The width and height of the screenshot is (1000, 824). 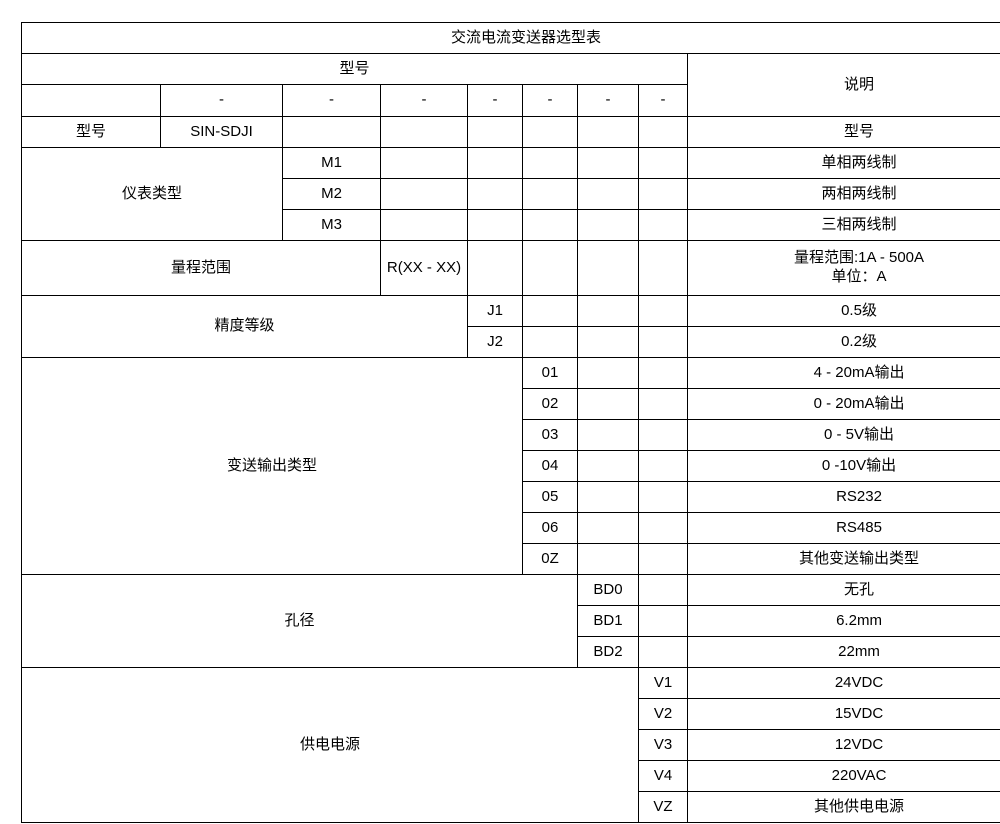 I want to click on code-v4: V4, so click(x=663, y=776).